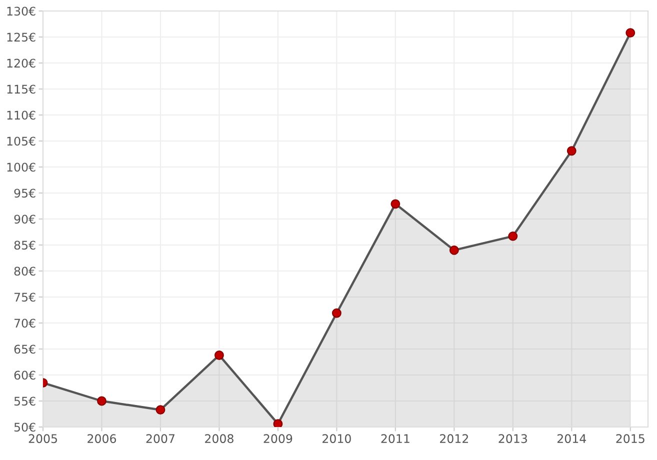 The height and width of the screenshot is (460, 657). I want to click on x-tick-label: 2005, so click(42, 439).